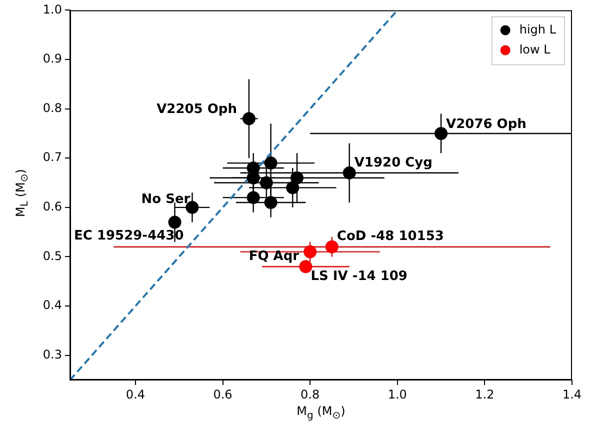 The width and height of the screenshot is (597, 428). I want to click on annotation: V2076 Oph, so click(486, 124).